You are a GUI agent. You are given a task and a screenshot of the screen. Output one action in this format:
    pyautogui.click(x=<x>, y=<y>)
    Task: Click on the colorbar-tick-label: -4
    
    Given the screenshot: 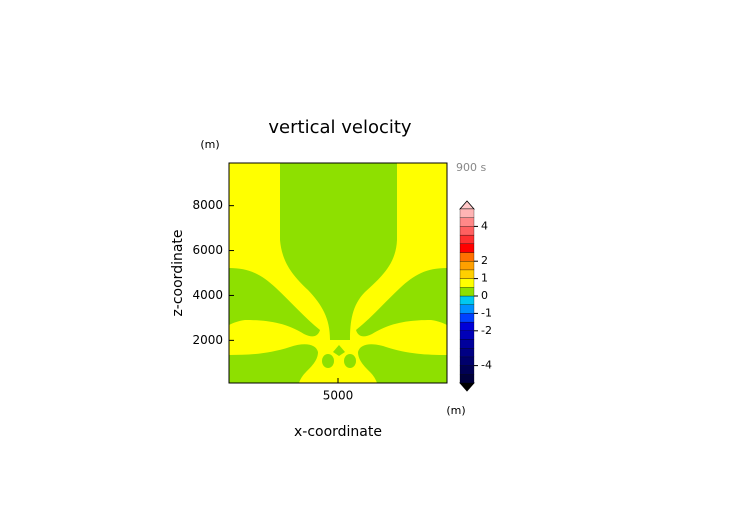 What is the action you would take?
    pyautogui.click(x=486, y=365)
    